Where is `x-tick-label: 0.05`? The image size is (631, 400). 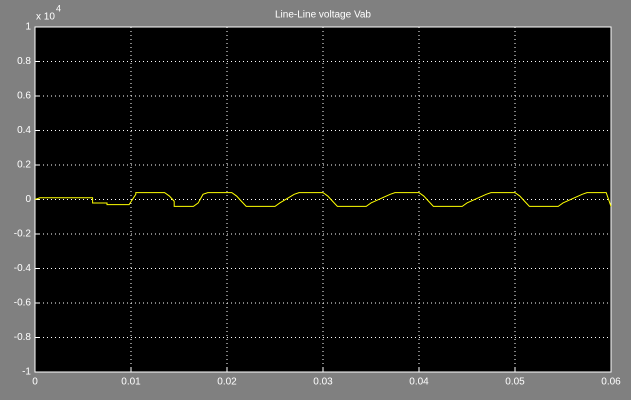
x-tick-label: 0.05 is located at coordinates (515, 382).